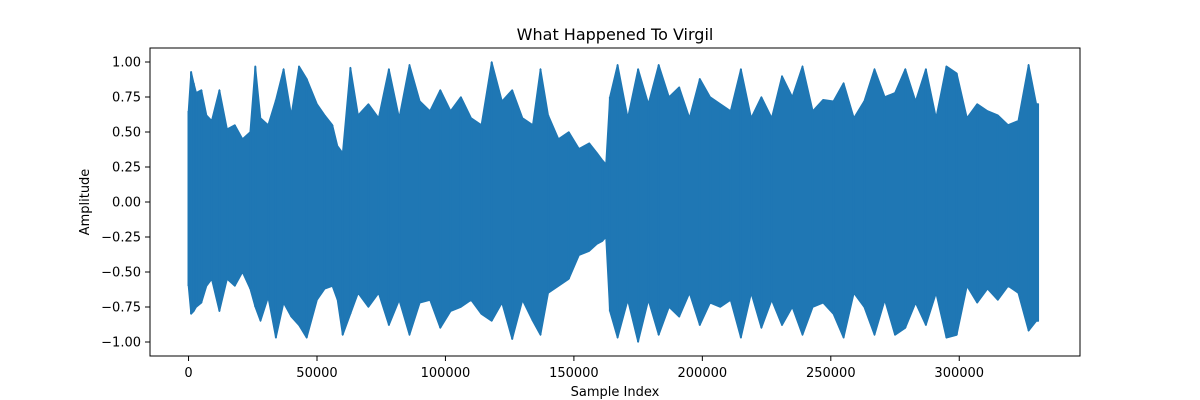  Describe the element at coordinates (126, 98) in the screenshot. I see `y-tick-label: 0.75` at that location.